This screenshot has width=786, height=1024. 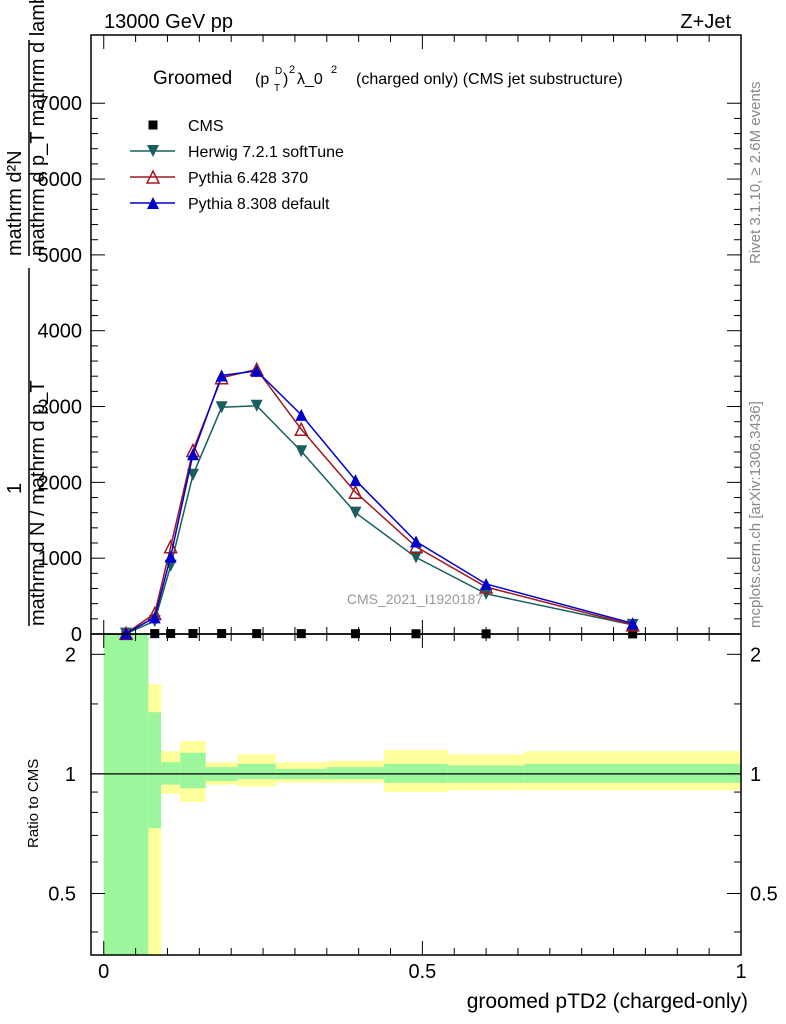 I want to click on y-label-prefactor-bottom: mathrm d N / mathrm d p_T, so click(x=38, y=503).